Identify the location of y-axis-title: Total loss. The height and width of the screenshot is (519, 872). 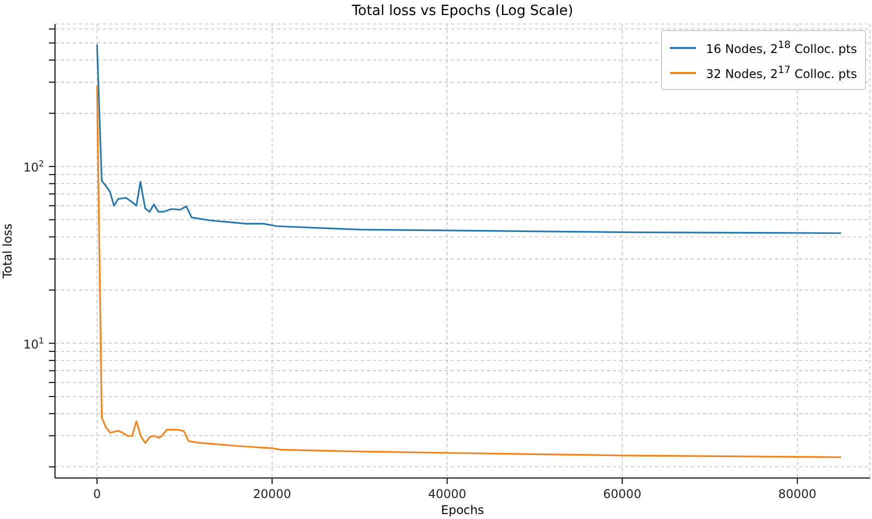
(7, 251).